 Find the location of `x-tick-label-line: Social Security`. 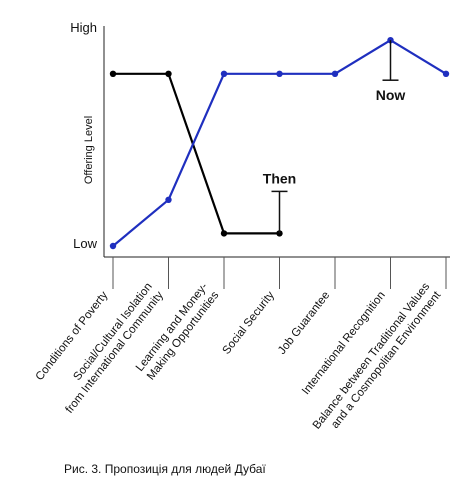

x-tick-label-line: Social Security is located at coordinates (249, 323).